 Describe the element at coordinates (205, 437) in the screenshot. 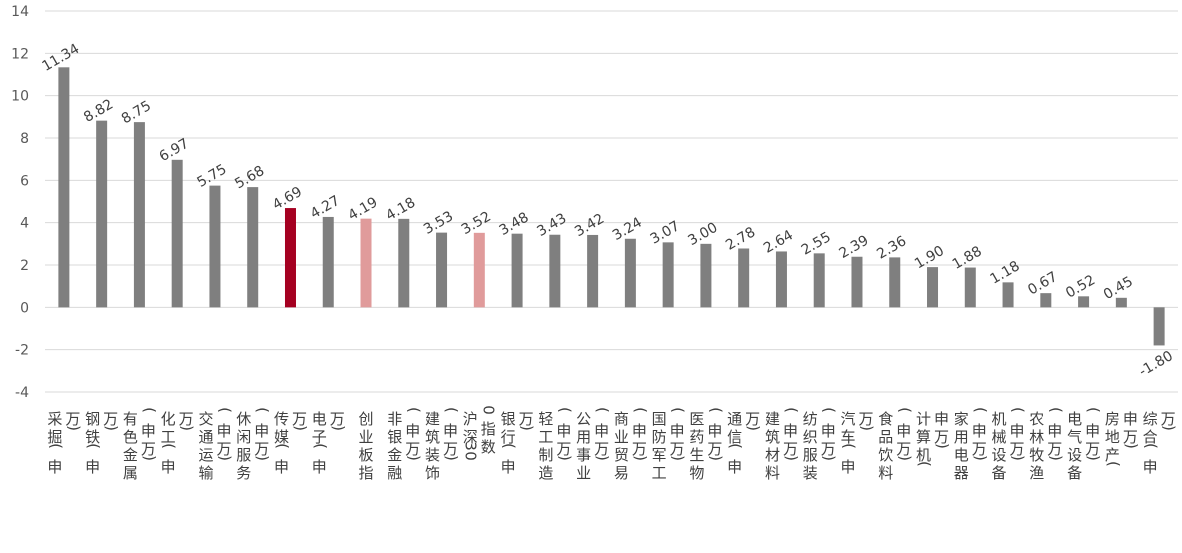

I see `svg-text: 通` at that location.